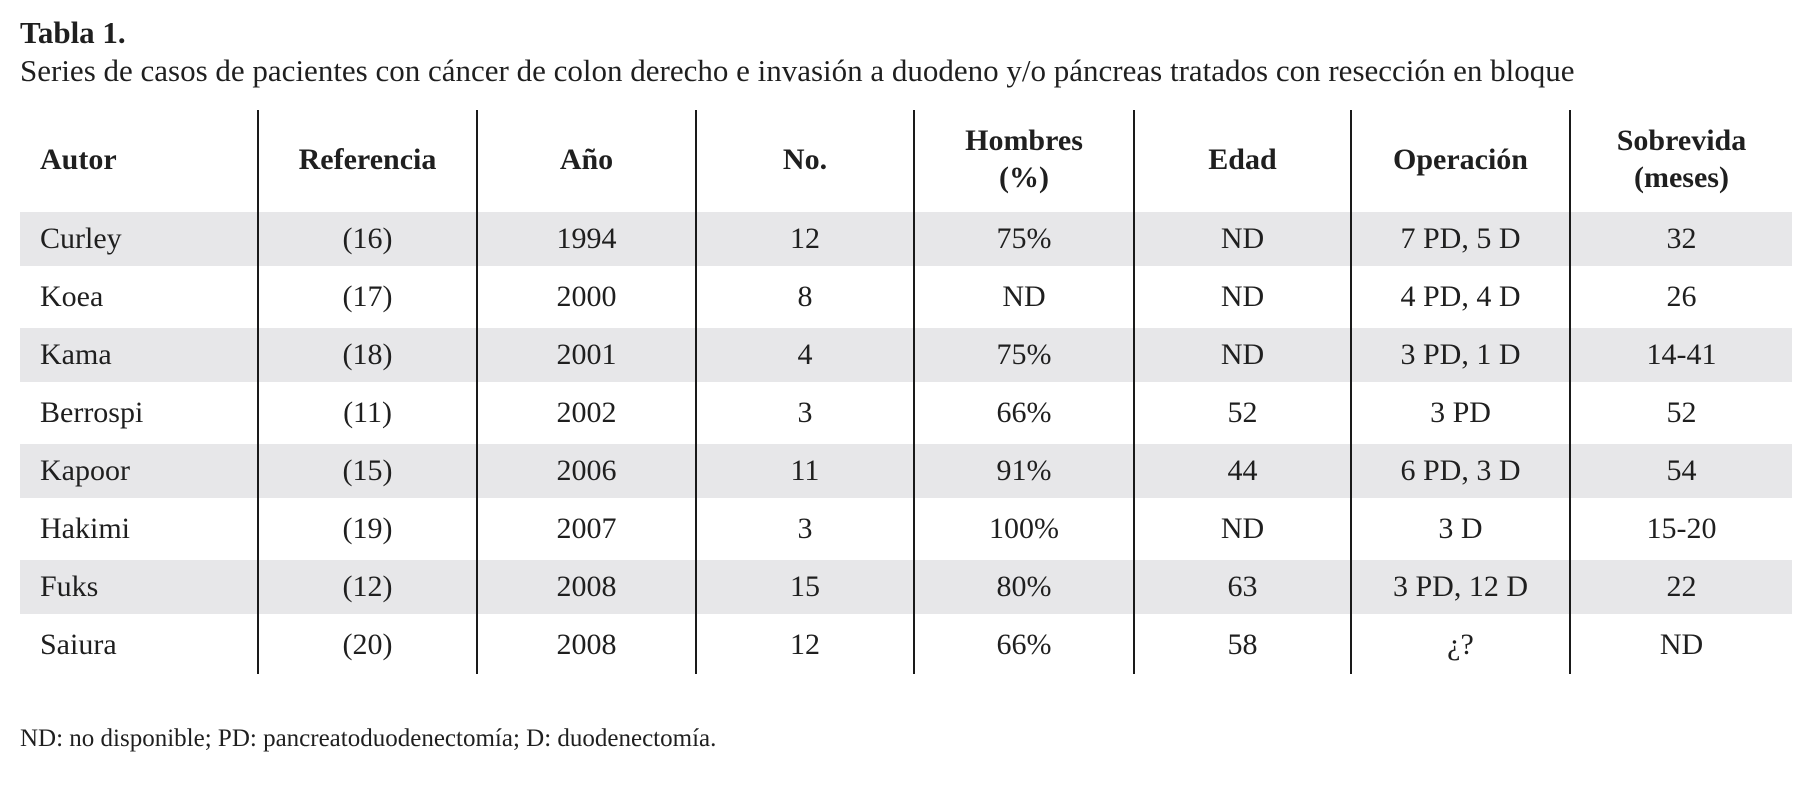 The height and width of the screenshot is (800, 1812). Describe the element at coordinates (1023, 160) in the screenshot. I see `column-header: Hombres (%)` at that location.